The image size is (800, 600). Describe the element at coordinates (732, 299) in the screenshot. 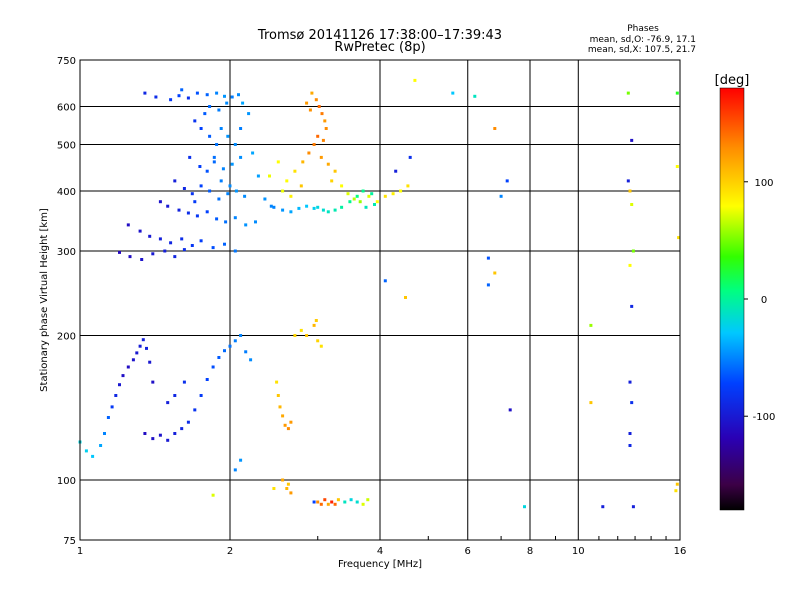

I see `colorbar` at that location.